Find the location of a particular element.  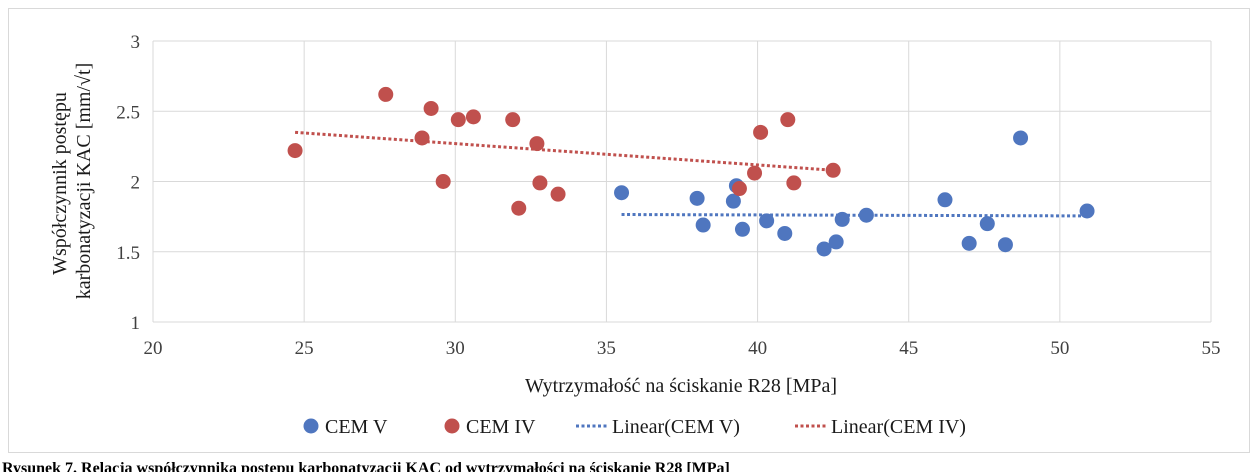

legend-label-cem-v: CEM V is located at coordinates (356, 427).